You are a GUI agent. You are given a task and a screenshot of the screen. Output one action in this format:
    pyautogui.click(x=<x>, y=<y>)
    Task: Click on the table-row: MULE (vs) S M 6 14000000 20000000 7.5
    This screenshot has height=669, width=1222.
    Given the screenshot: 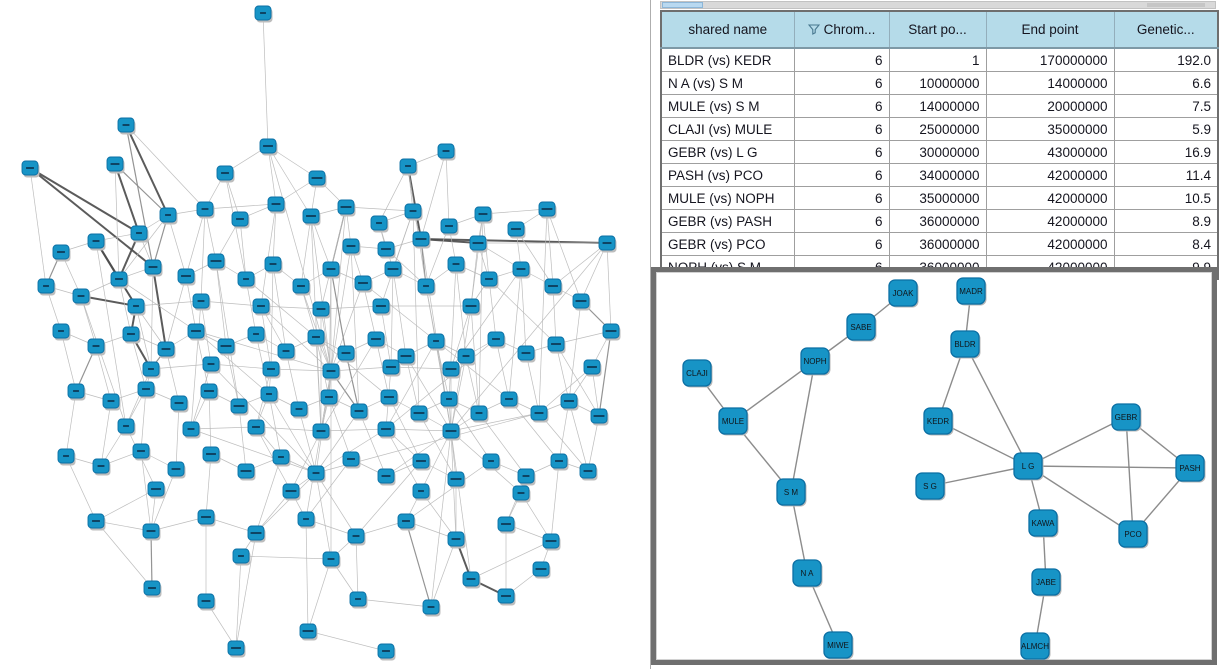 What is the action you would take?
    pyautogui.click(x=939, y=106)
    